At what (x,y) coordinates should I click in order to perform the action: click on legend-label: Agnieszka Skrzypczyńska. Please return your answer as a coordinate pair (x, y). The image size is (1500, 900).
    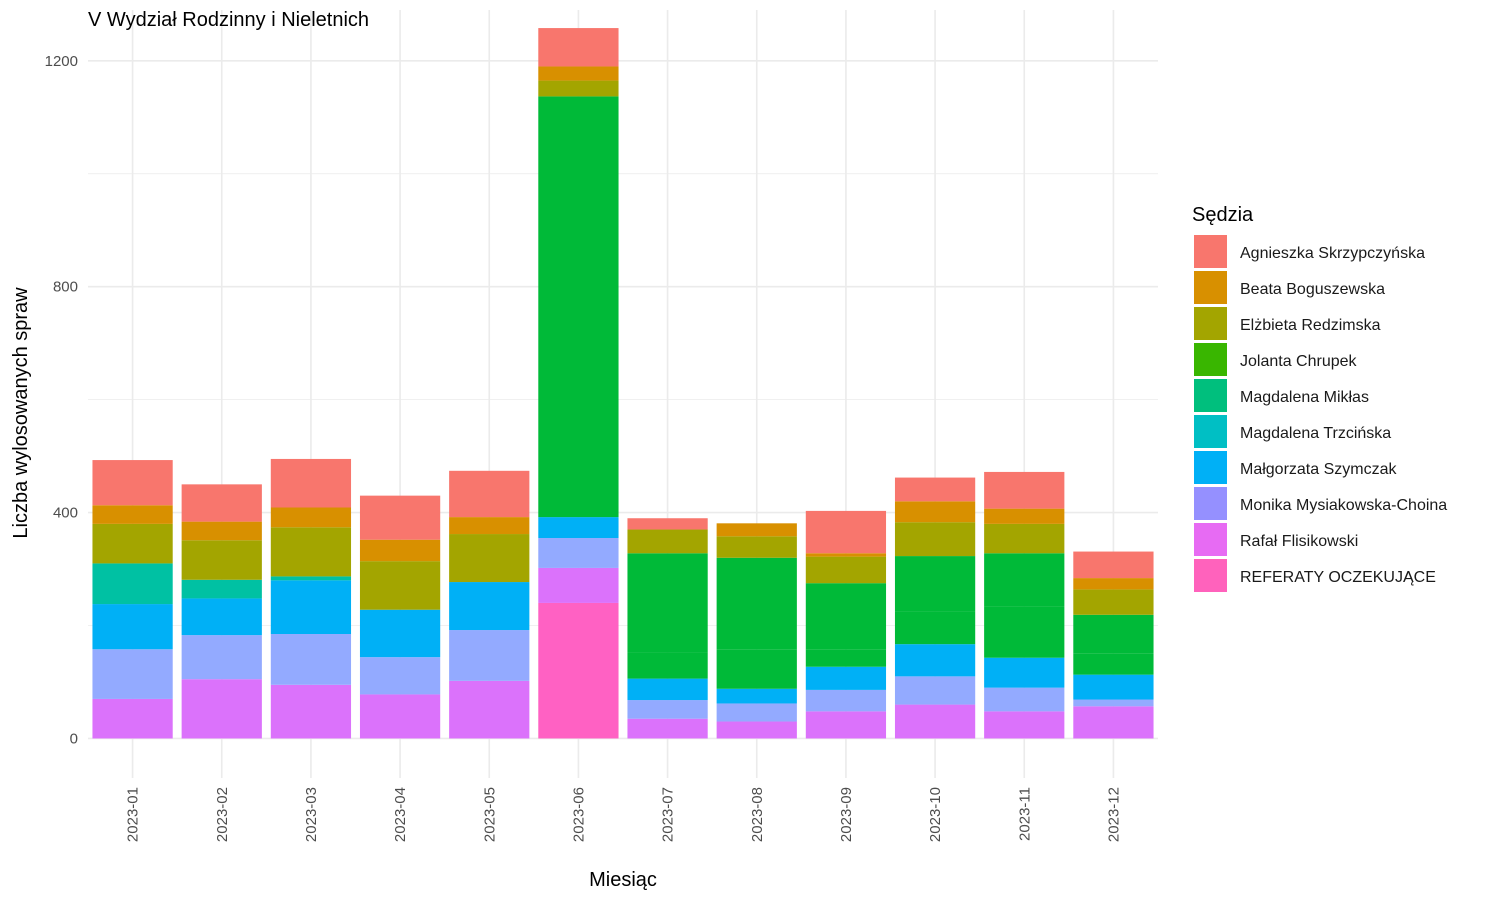
    Looking at the image, I should click on (1332, 253).